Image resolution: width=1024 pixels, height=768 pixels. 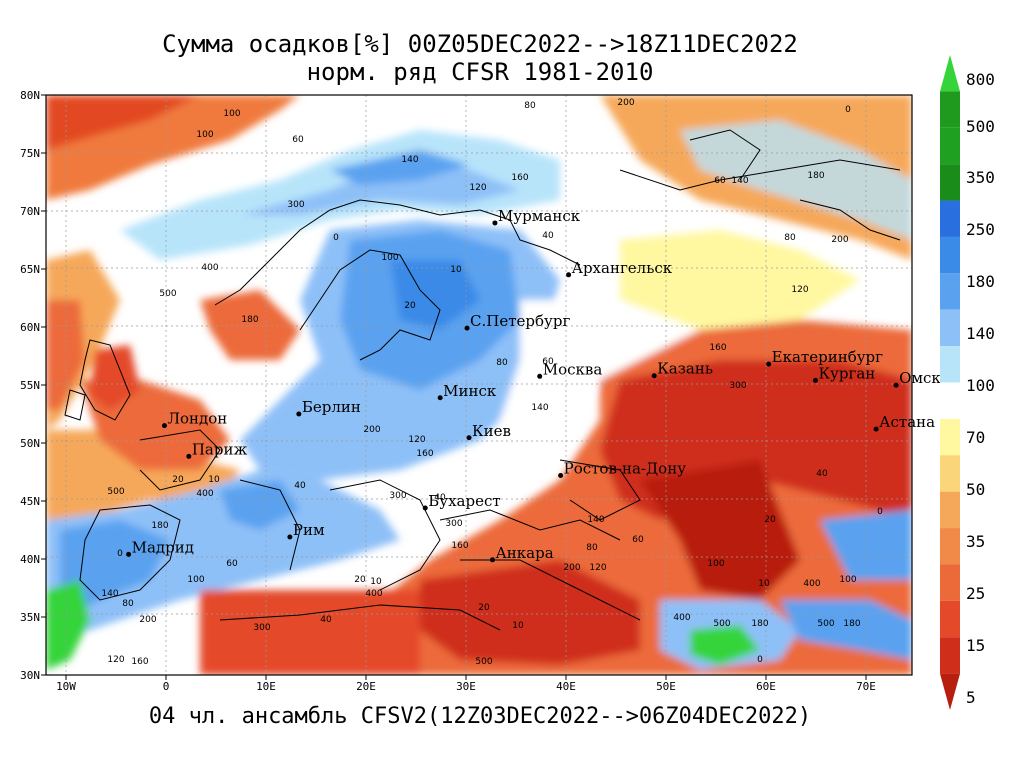 What do you see at coordinates (30, 327) in the screenshot?
I see `lat-label: 60N` at bounding box center [30, 327].